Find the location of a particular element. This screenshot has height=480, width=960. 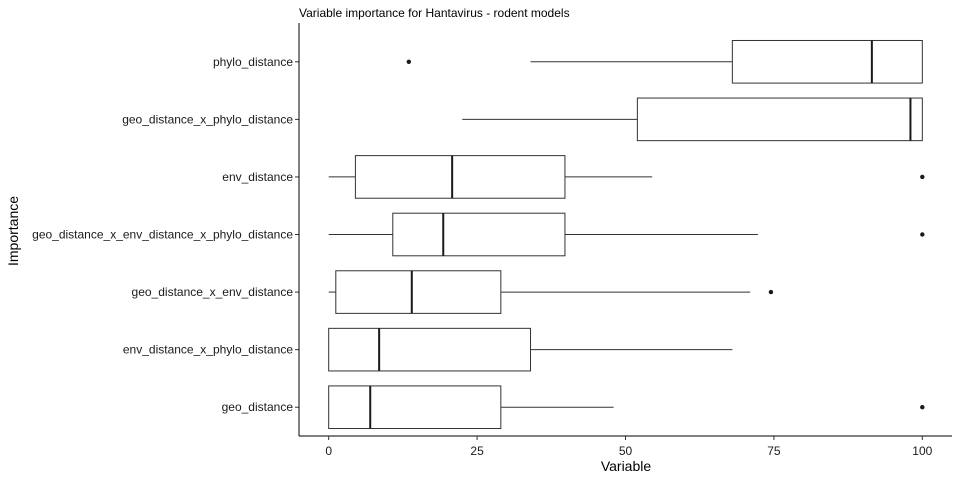

x-axis-title: Variable is located at coordinates (626, 466).